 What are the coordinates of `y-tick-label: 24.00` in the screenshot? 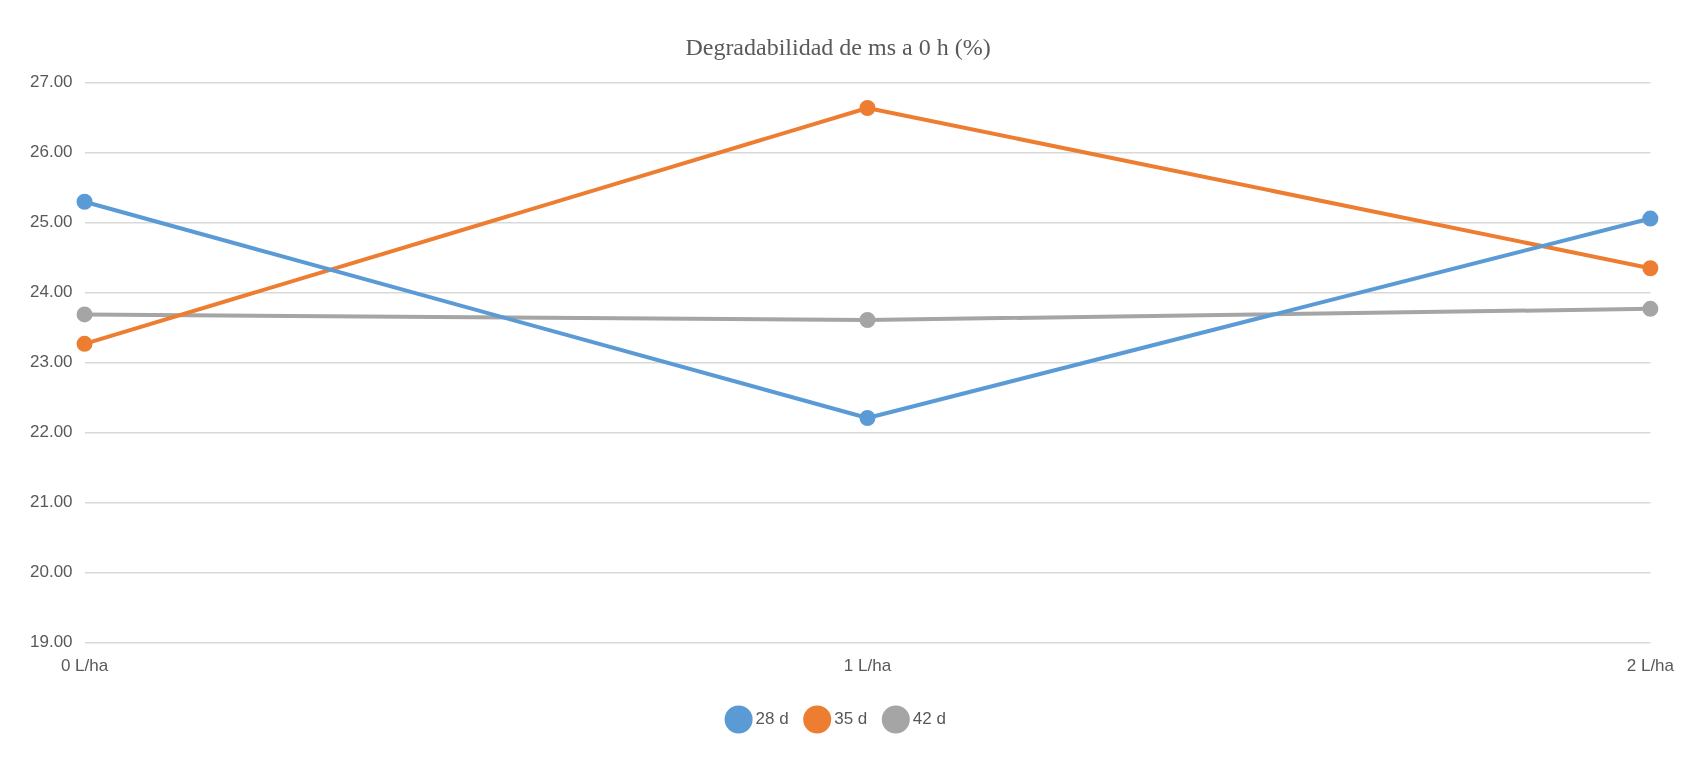 It's located at (51, 292).